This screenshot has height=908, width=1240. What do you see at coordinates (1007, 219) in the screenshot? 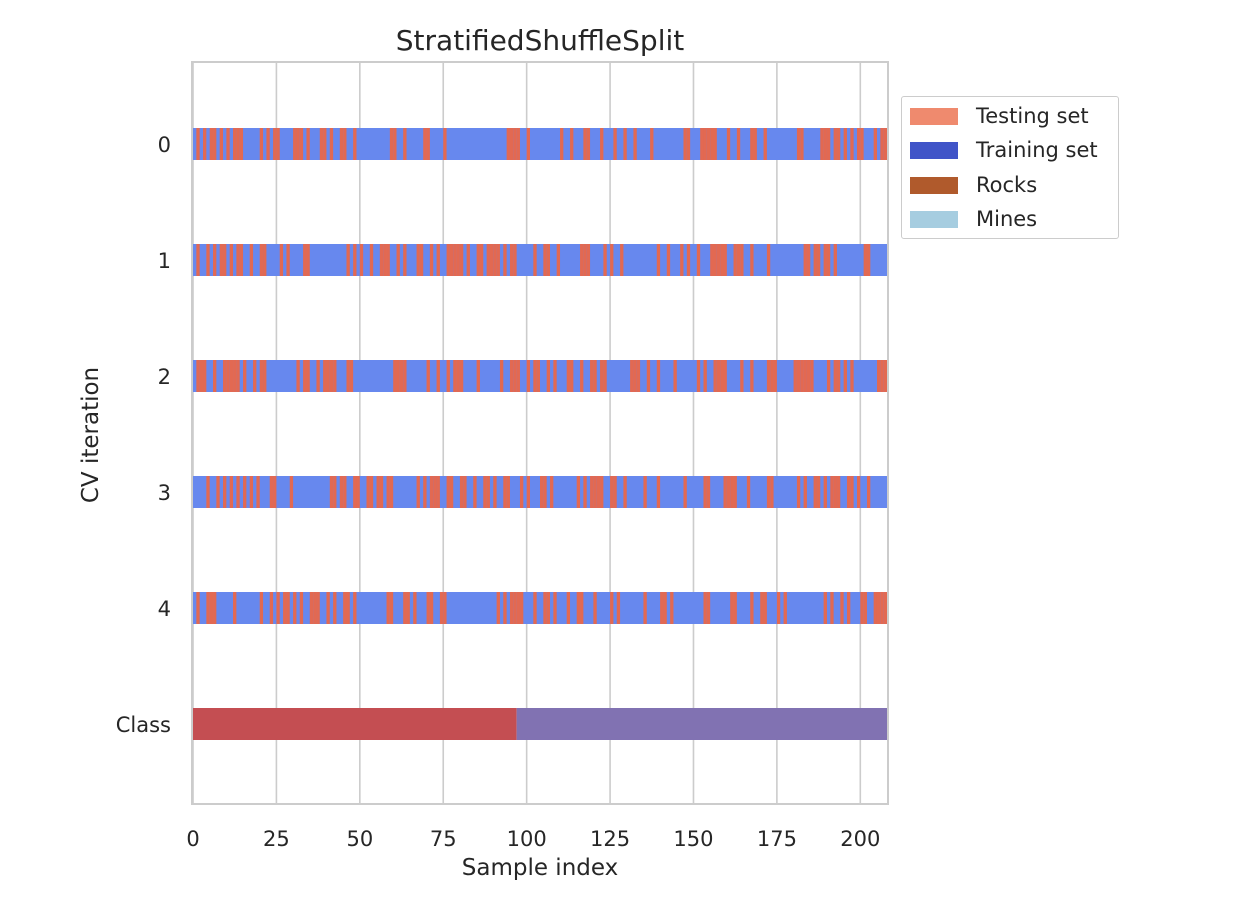
I see `legend-label-mines: Mines` at bounding box center [1007, 219].